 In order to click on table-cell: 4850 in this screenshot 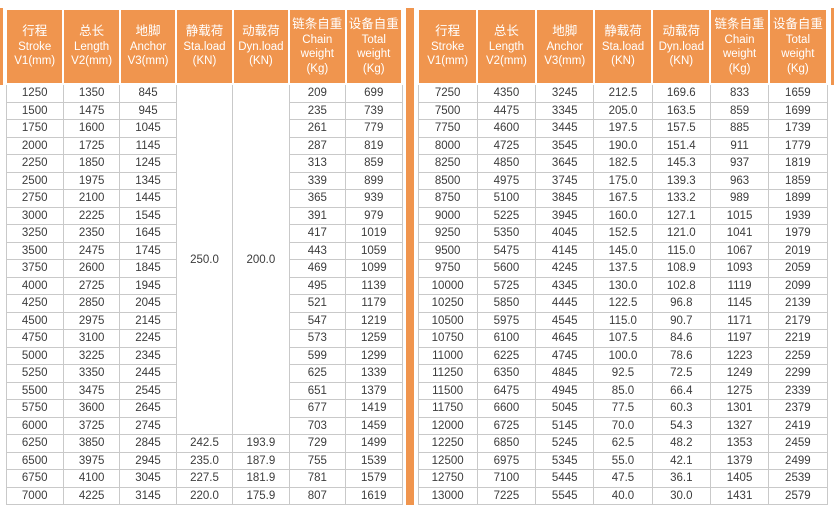, I will do `click(506, 163)`.